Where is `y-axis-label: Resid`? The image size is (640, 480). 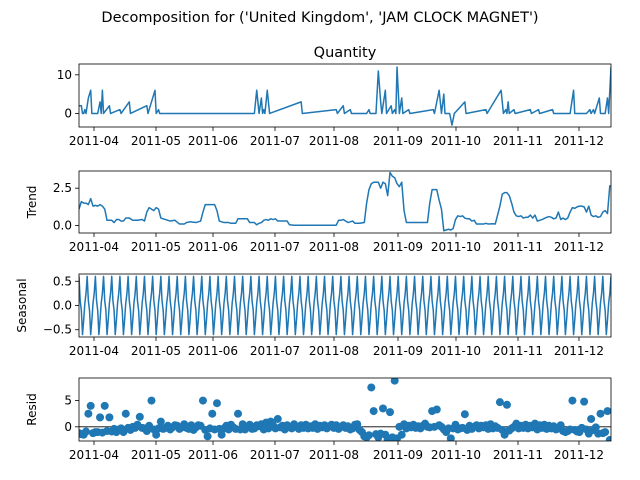
y-axis-label: Resid is located at coordinates (32, 409).